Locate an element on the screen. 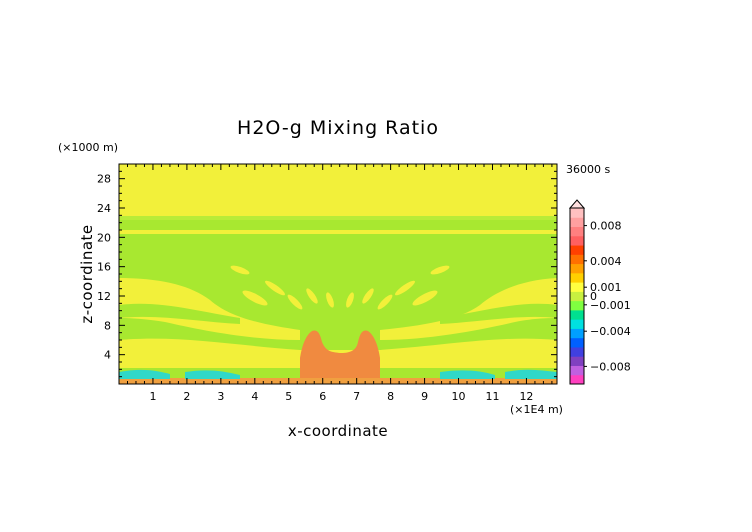  low-band-left is located at coordinates (179, 313).